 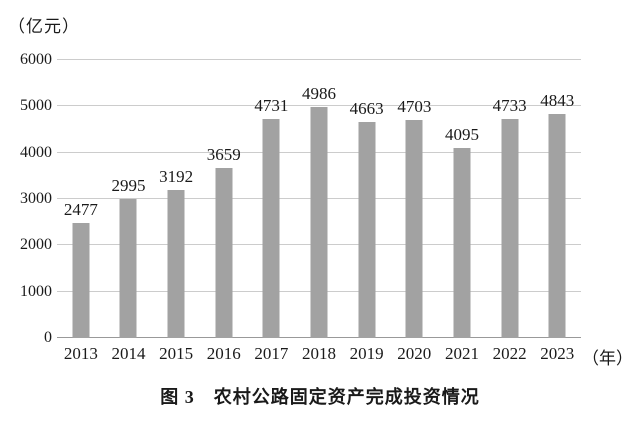 What do you see at coordinates (414, 229) in the screenshot?
I see `bar-2020` at bounding box center [414, 229].